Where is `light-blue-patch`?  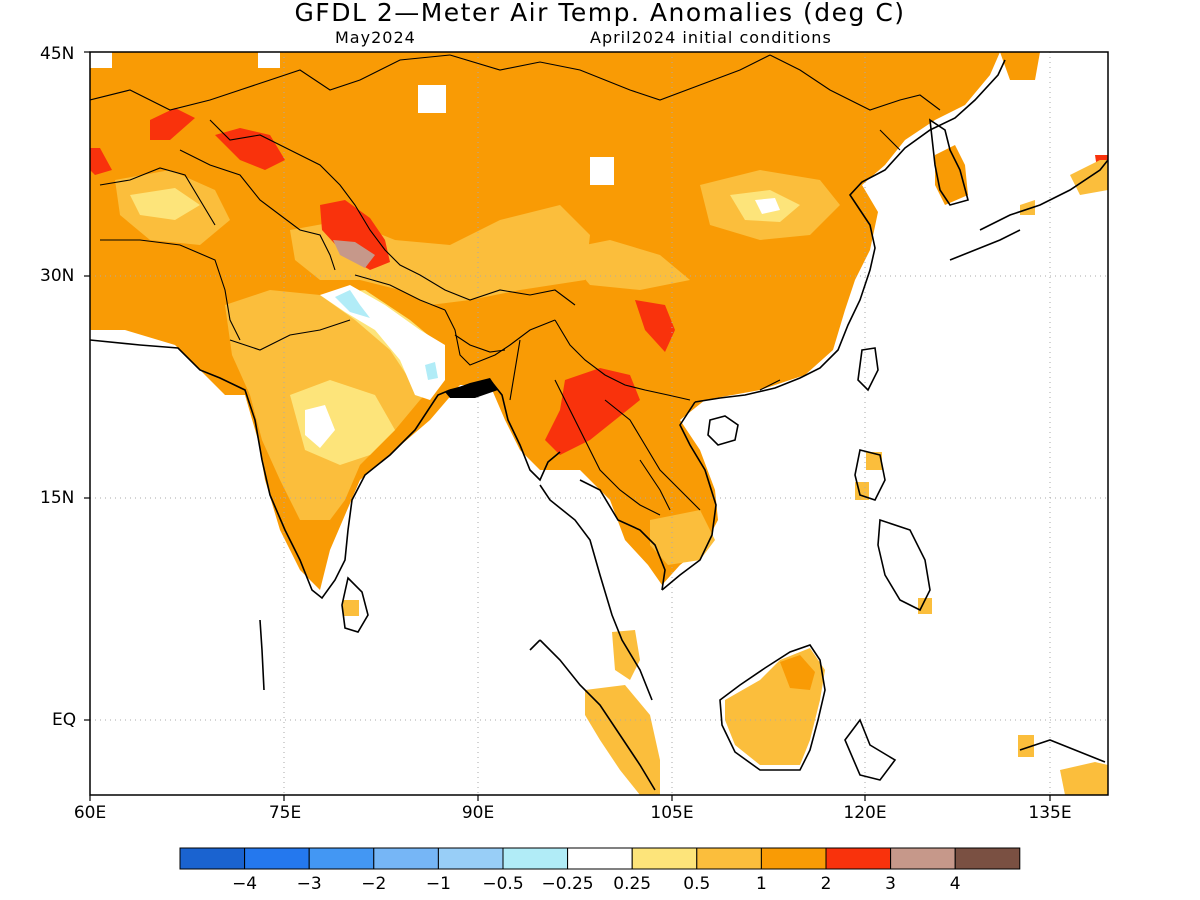
light-blue-patch is located at coordinates (352, 304).